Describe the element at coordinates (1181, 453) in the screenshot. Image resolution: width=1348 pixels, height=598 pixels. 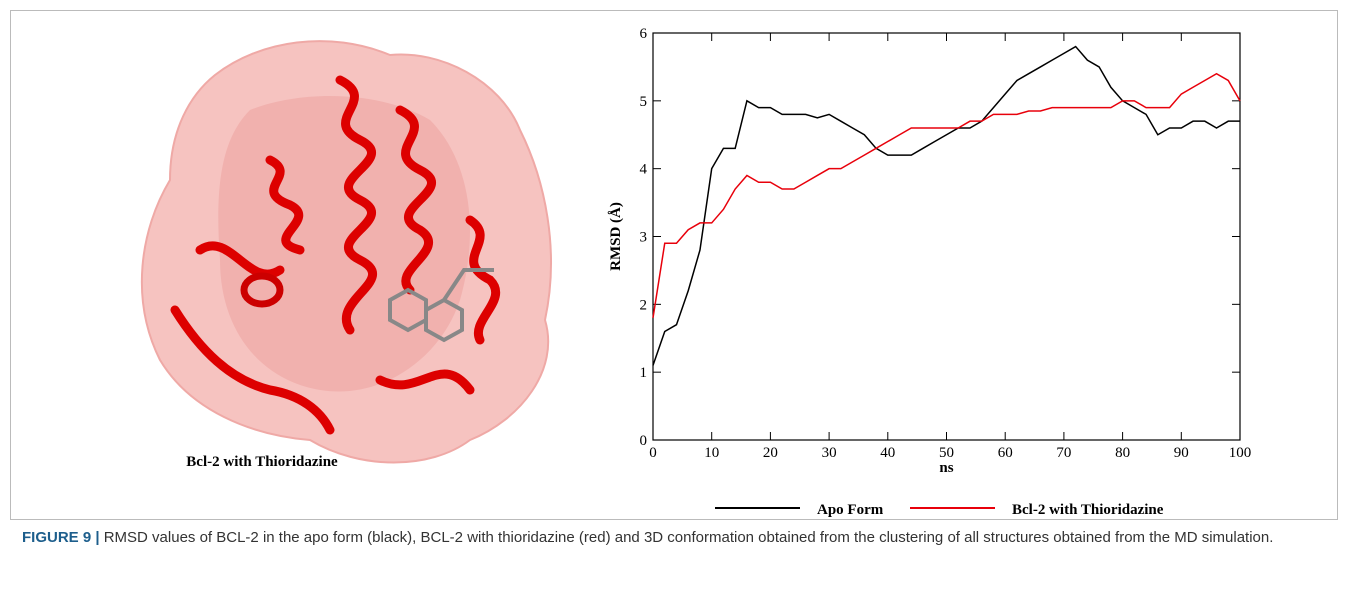
I see `x-tick-label: 90` at that location.